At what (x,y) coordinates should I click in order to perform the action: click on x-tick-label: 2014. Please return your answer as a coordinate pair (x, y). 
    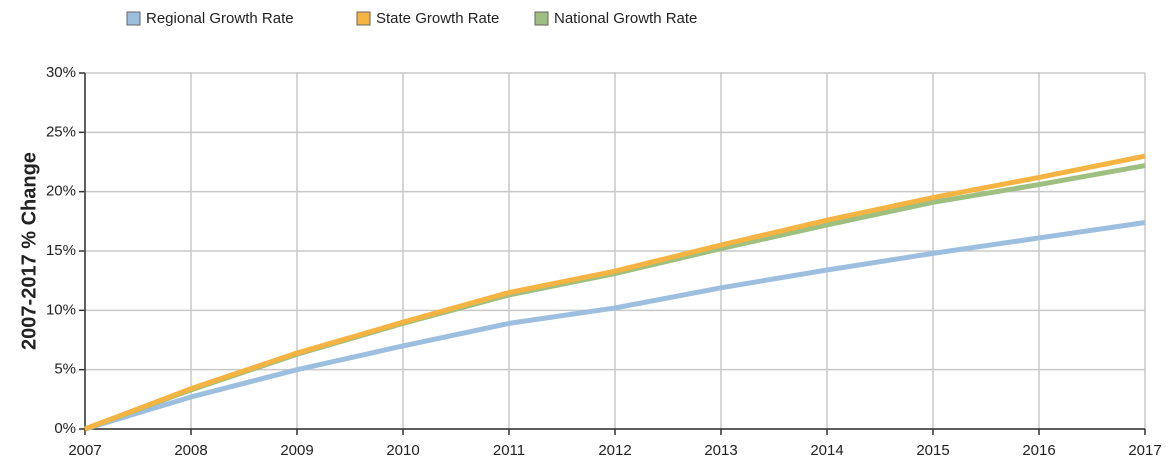
    Looking at the image, I should click on (826, 450).